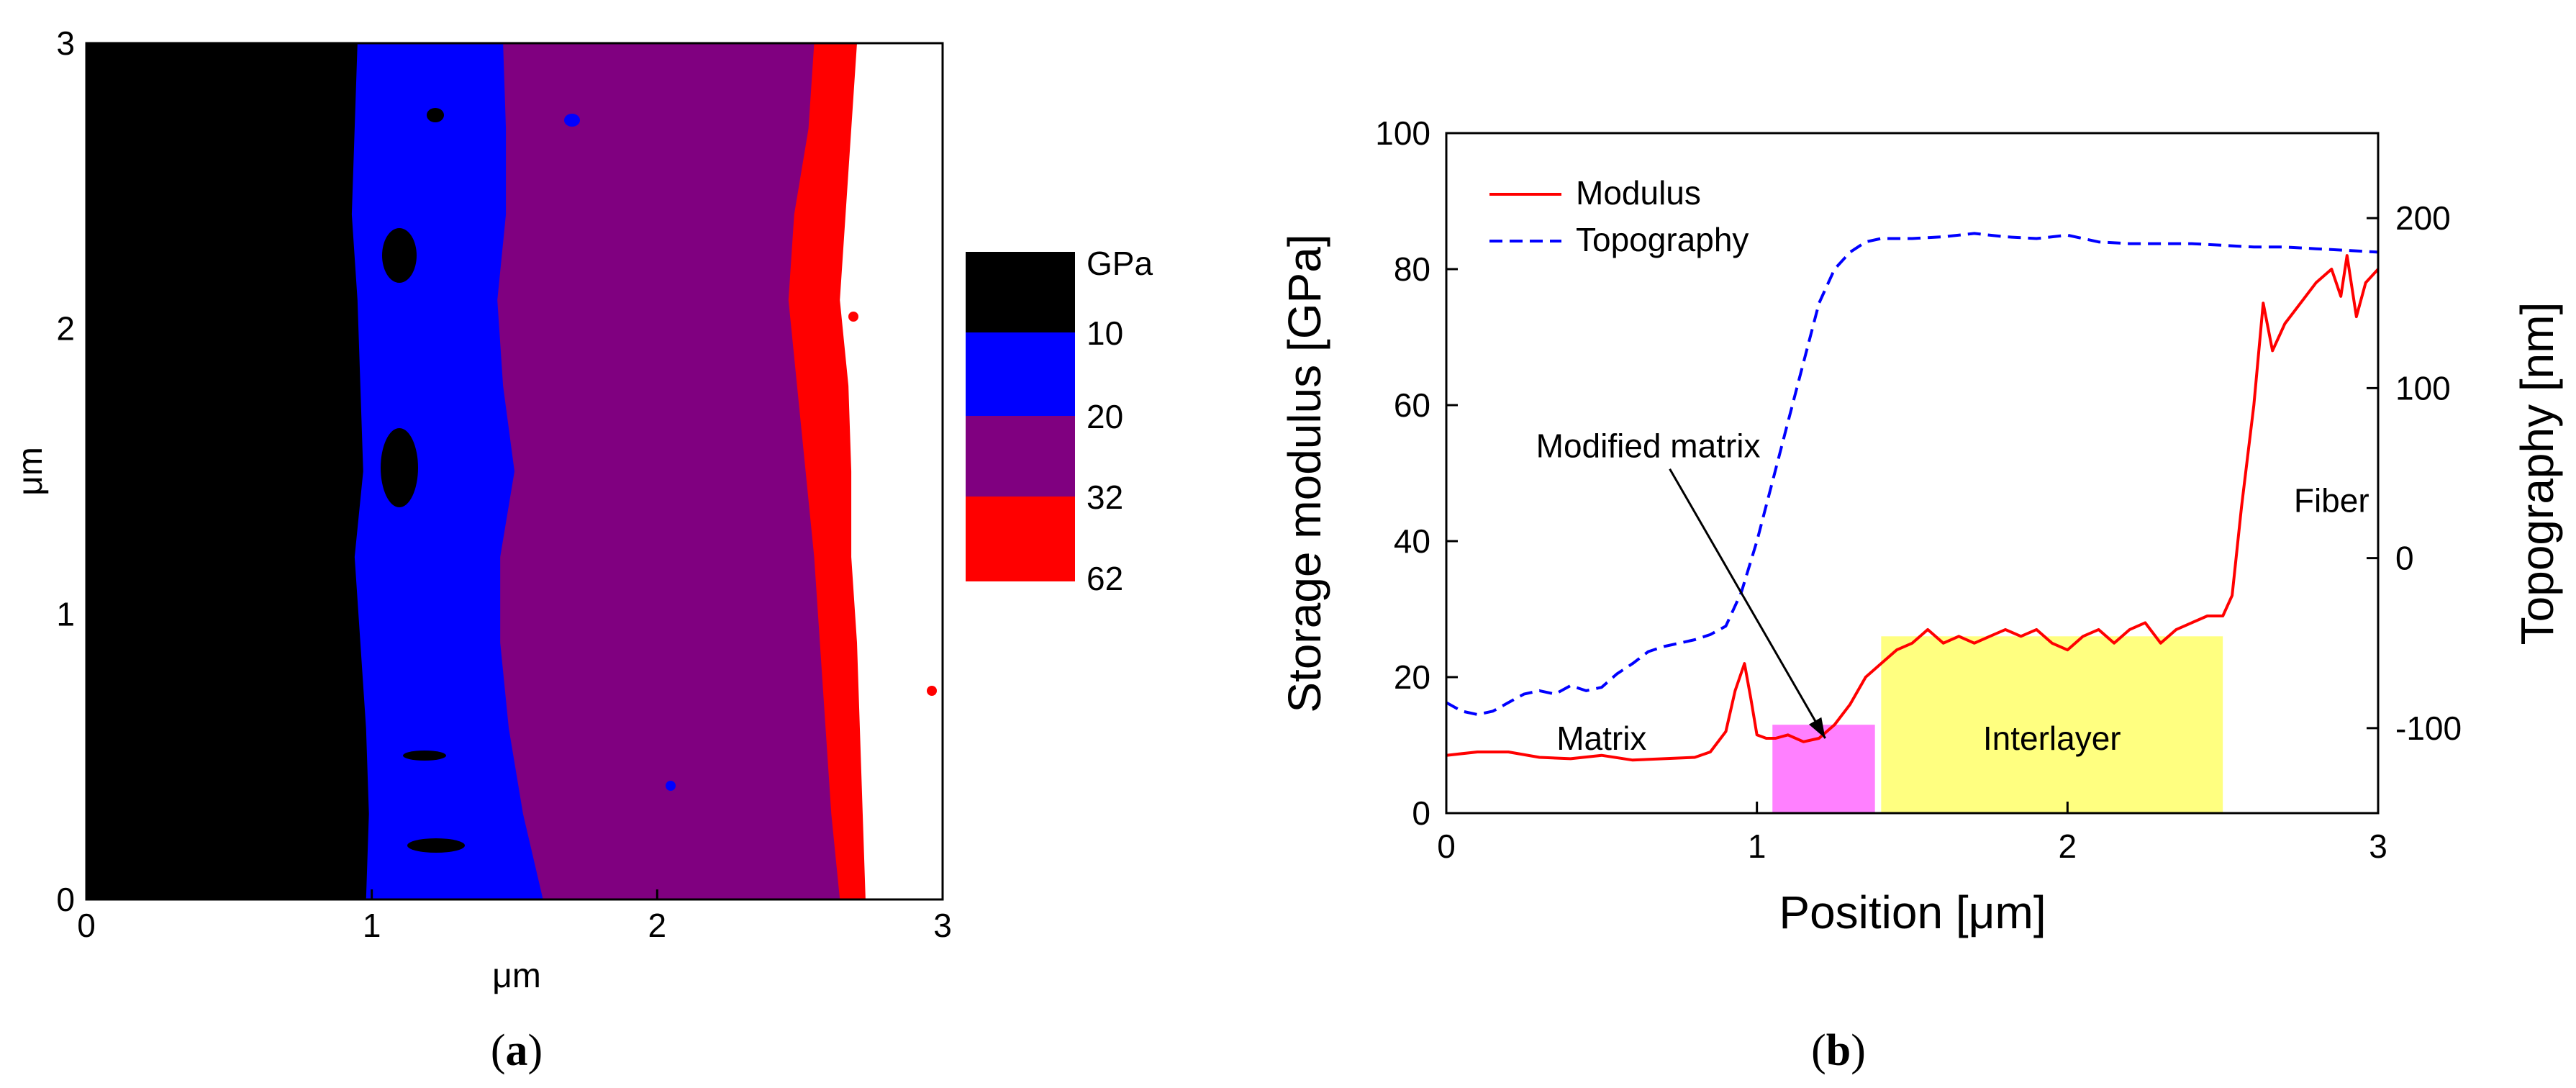 Image resolution: width=2576 pixels, height=1088 pixels. I want to click on annotation-arrow-line, so click(1747, 603).